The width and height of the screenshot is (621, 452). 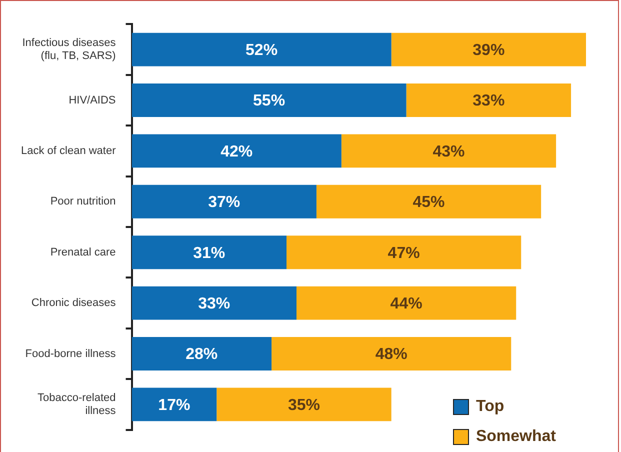 I want to click on data-label: 28%, so click(x=202, y=355).